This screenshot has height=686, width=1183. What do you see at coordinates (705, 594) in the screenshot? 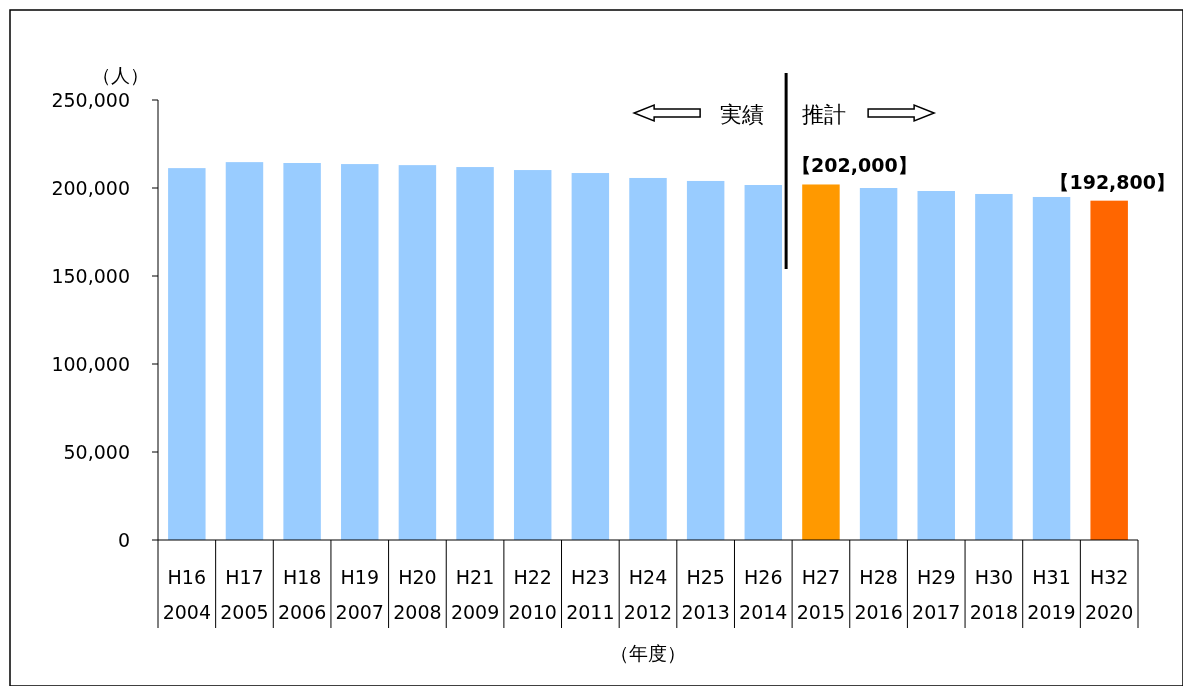
I see `x-tick-label: H25 2013` at bounding box center [705, 594].